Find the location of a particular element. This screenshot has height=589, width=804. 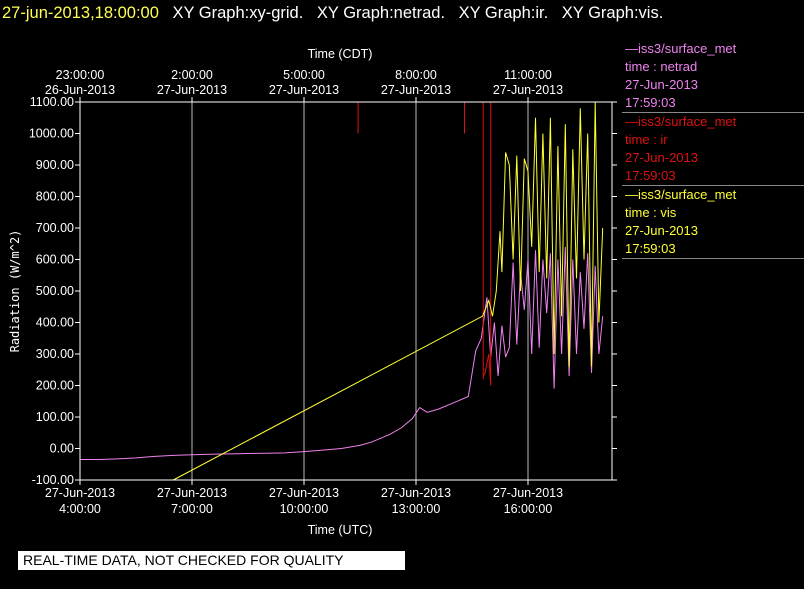

y-tick-label: 0.00 is located at coordinates (62, 449).